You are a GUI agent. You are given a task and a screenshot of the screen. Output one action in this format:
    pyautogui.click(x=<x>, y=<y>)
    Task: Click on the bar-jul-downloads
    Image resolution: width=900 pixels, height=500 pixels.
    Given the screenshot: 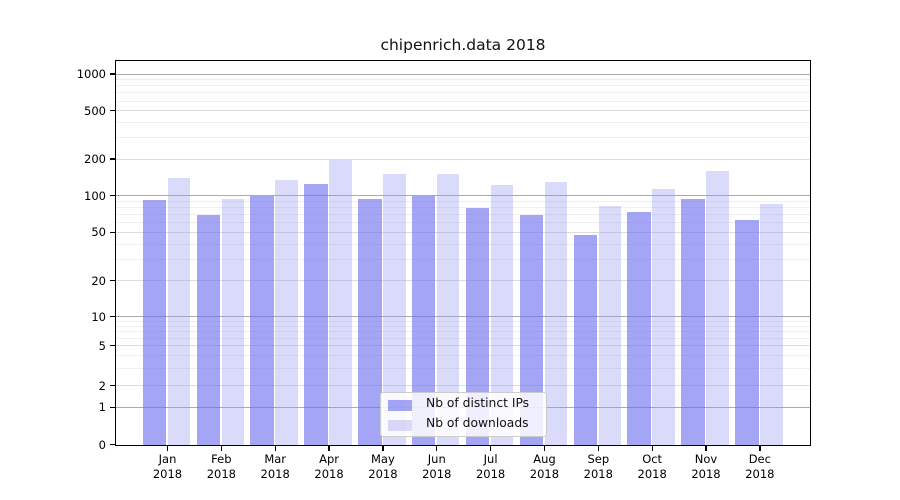 What is the action you would take?
    pyautogui.click(x=502, y=315)
    